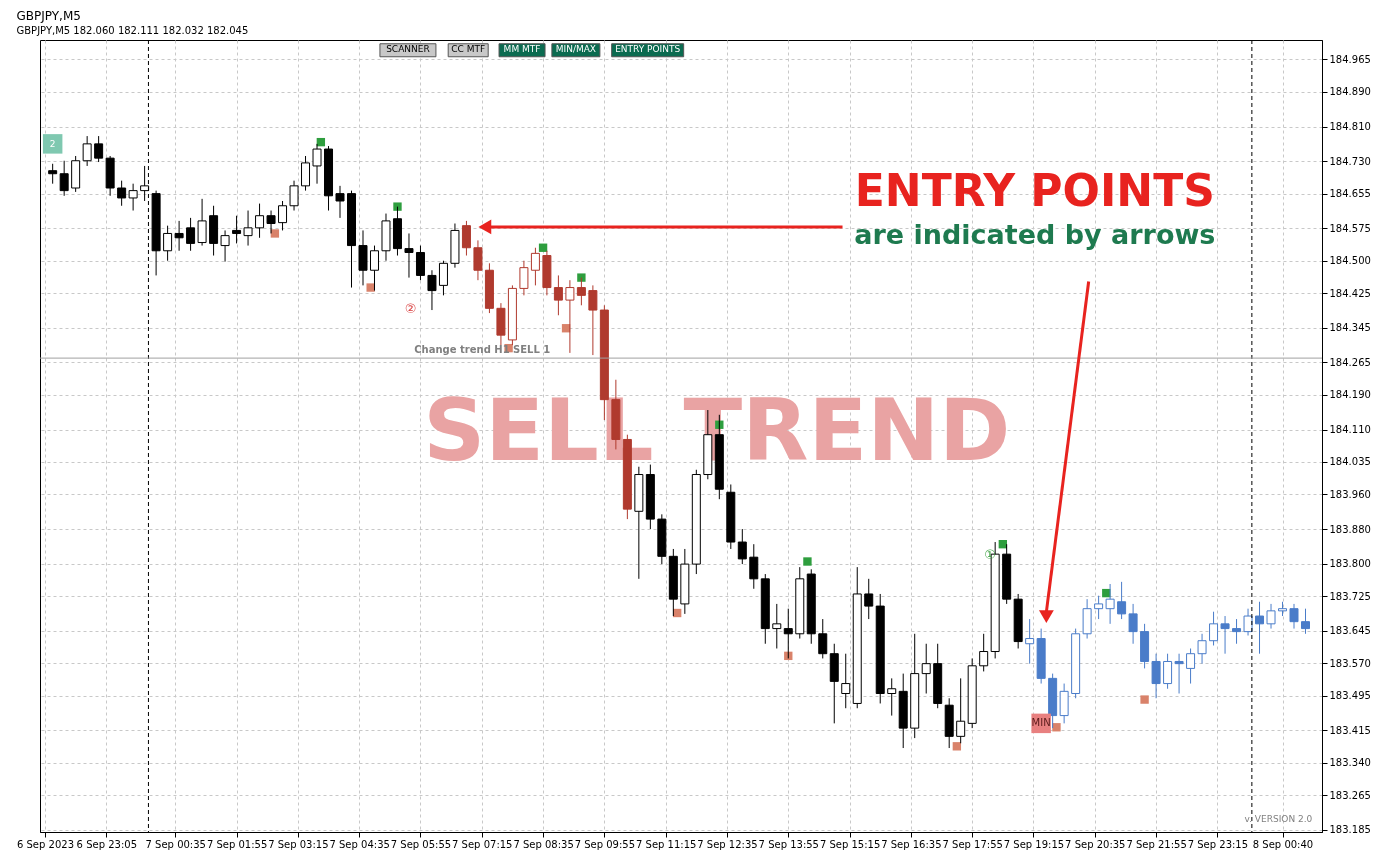 The width and height of the screenshot is (1377, 857). What do you see at coordinates (727, 844) in the screenshot?
I see `x-tick-label: 7 Sep 12:35` at bounding box center [727, 844].